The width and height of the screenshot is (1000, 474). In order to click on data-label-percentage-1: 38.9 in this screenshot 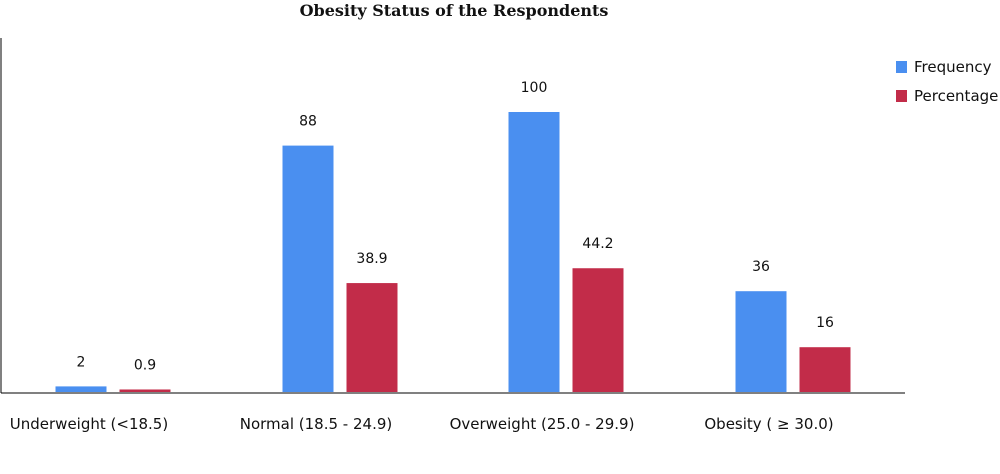, I will do `click(371, 259)`.